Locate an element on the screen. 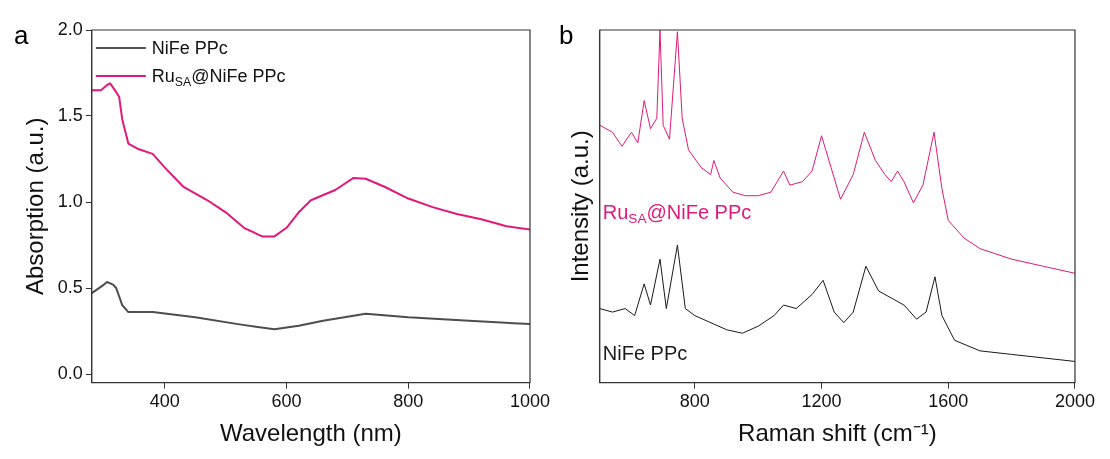 This screenshot has height=459, width=1110. x-tick-label: 2000 is located at coordinates (1074, 401).